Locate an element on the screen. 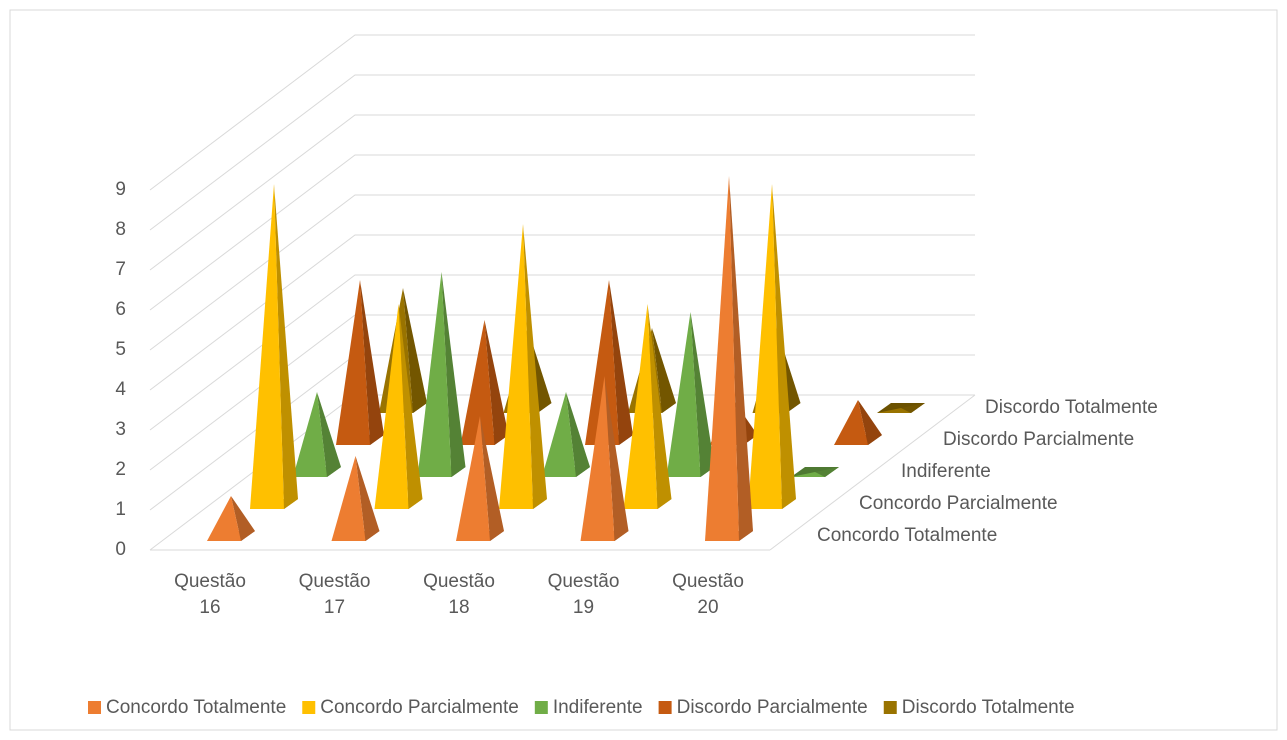 This screenshot has width=1287, height=740. y-tick-label: 5 is located at coordinates (120, 349).